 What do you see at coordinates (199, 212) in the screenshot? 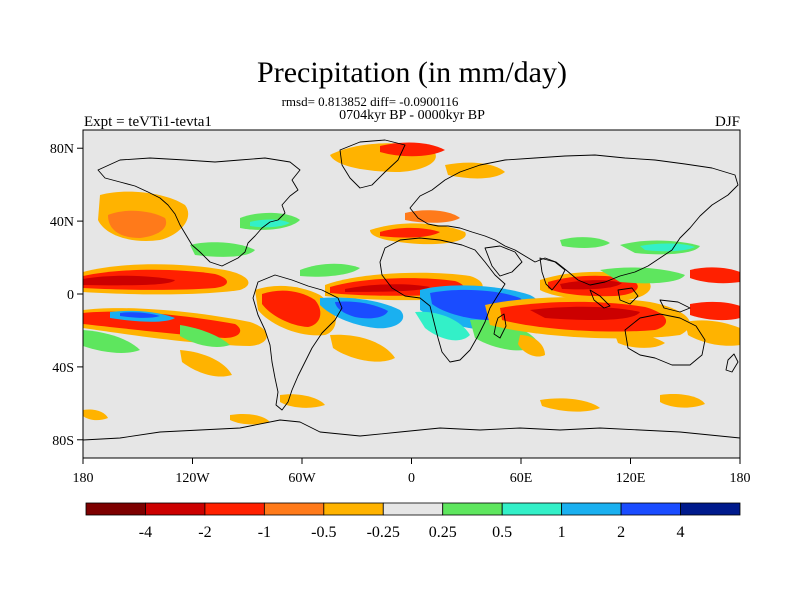
I see `coastline-north-america` at bounding box center [199, 212].